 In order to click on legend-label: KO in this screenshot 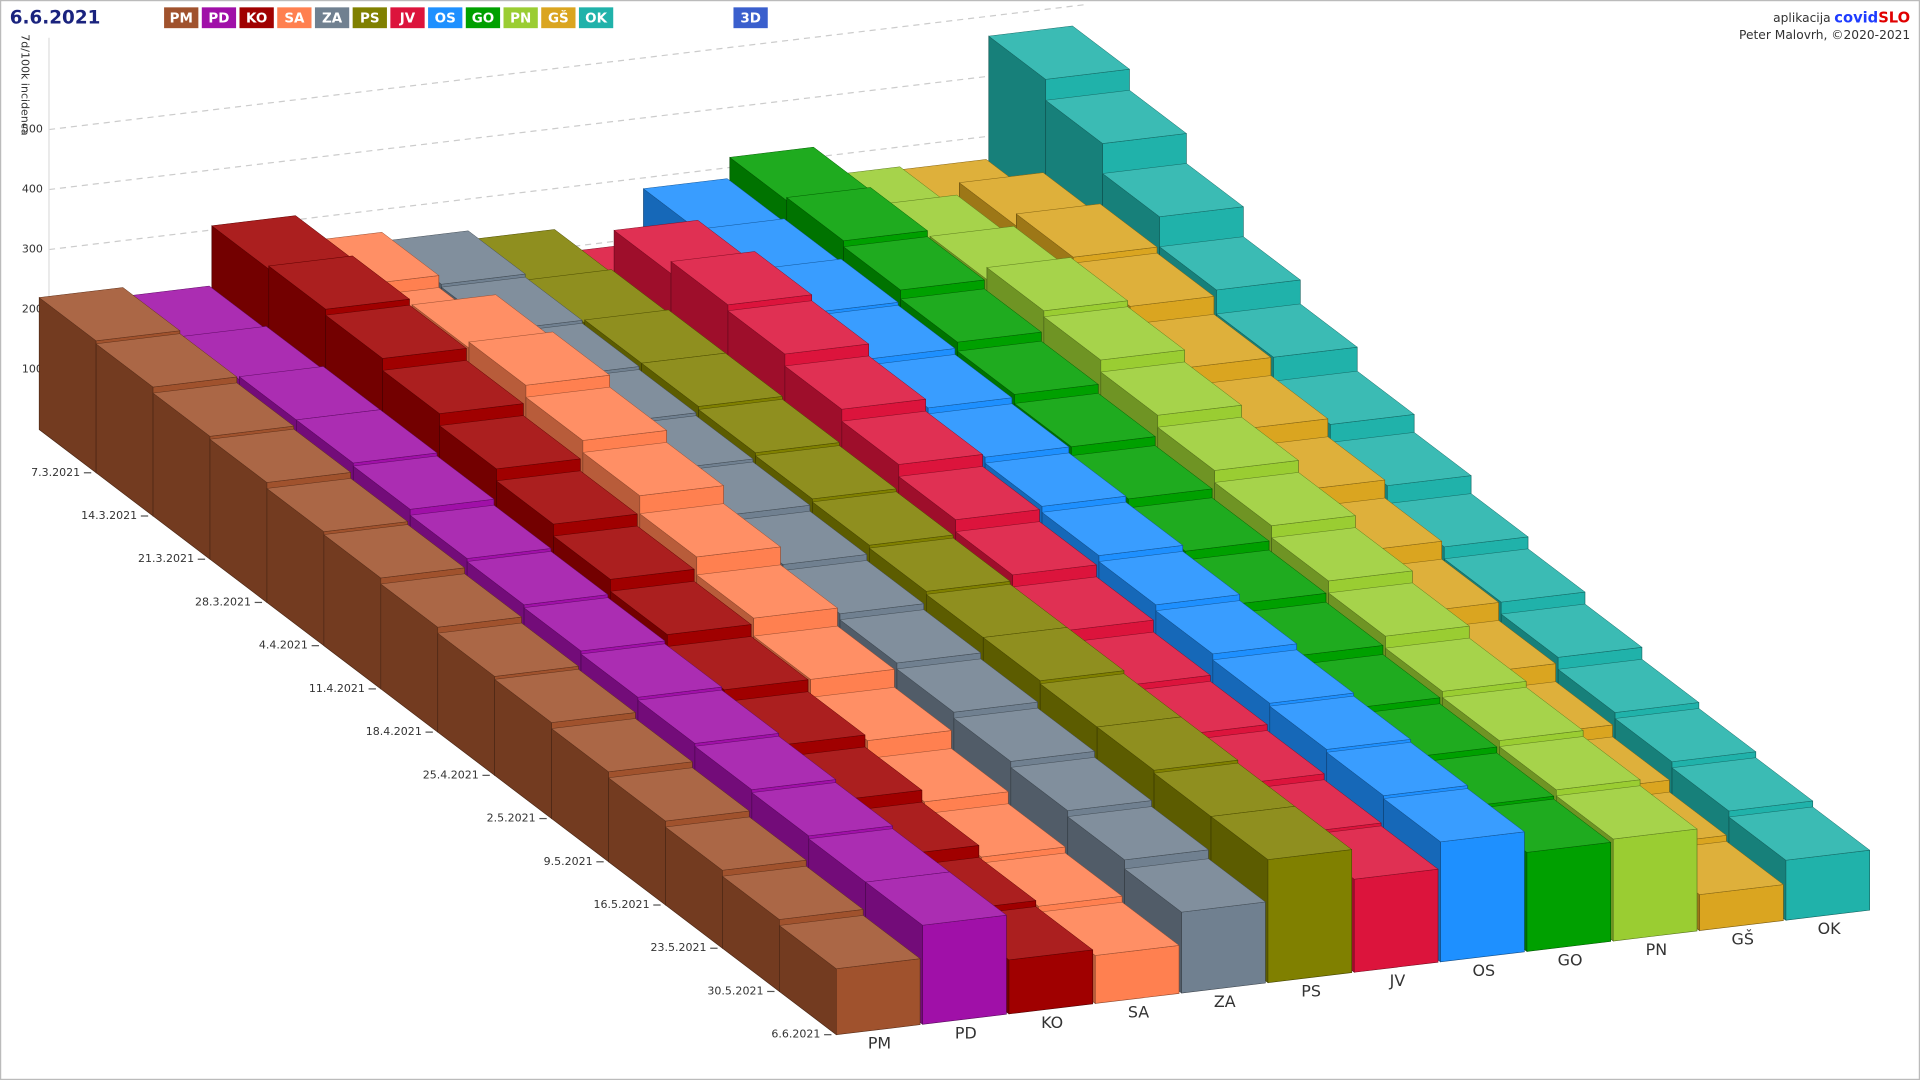, I will do `click(256, 18)`.